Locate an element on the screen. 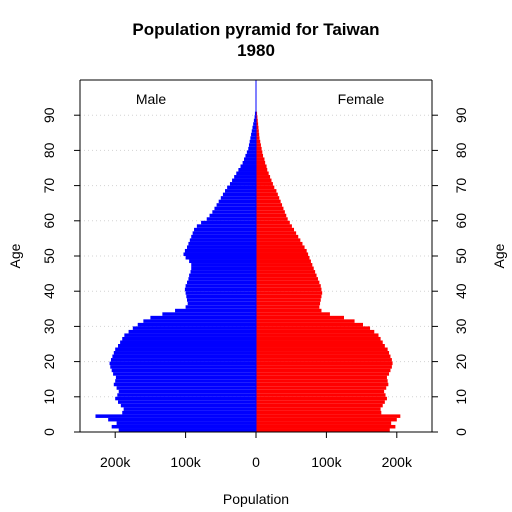 The image size is (512, 512). y-tick-label-right: 90 is located at coordinates (461, 115).